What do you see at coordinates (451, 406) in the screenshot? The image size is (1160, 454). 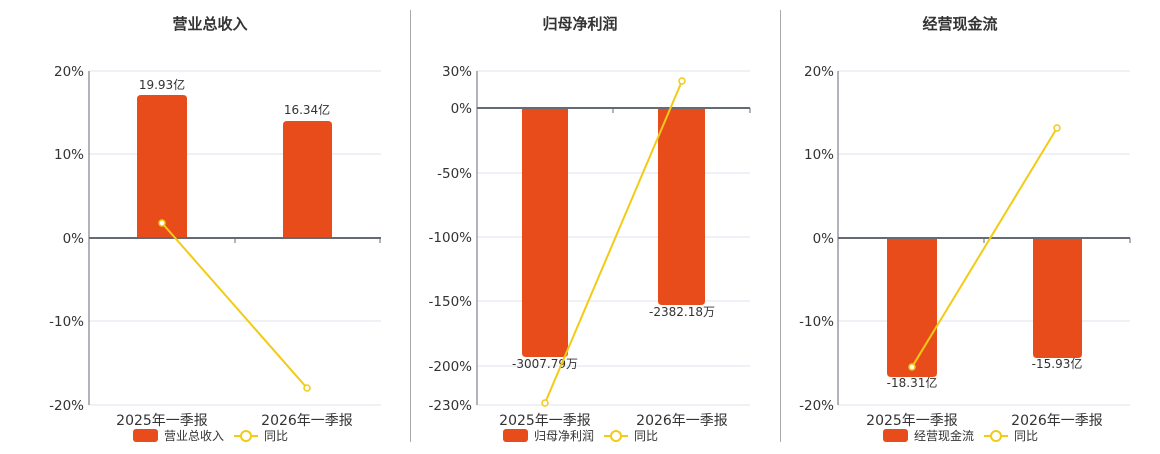 I see `svg-text: -230%` at bounding box center [451, 406].